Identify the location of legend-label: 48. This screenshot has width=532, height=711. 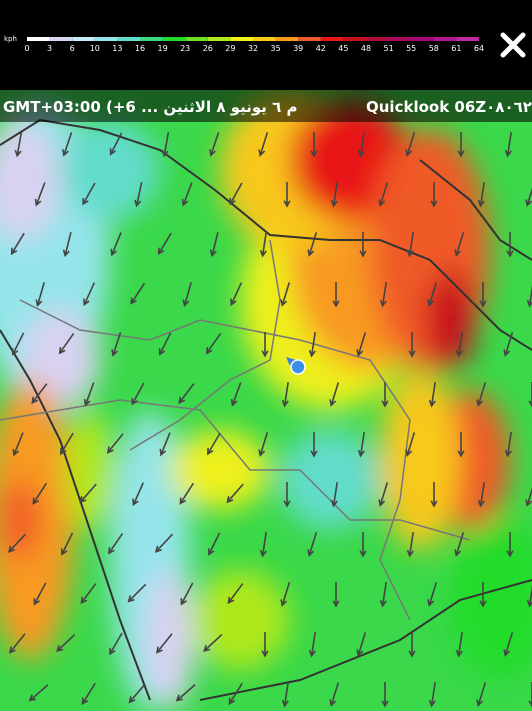
(366, 48).